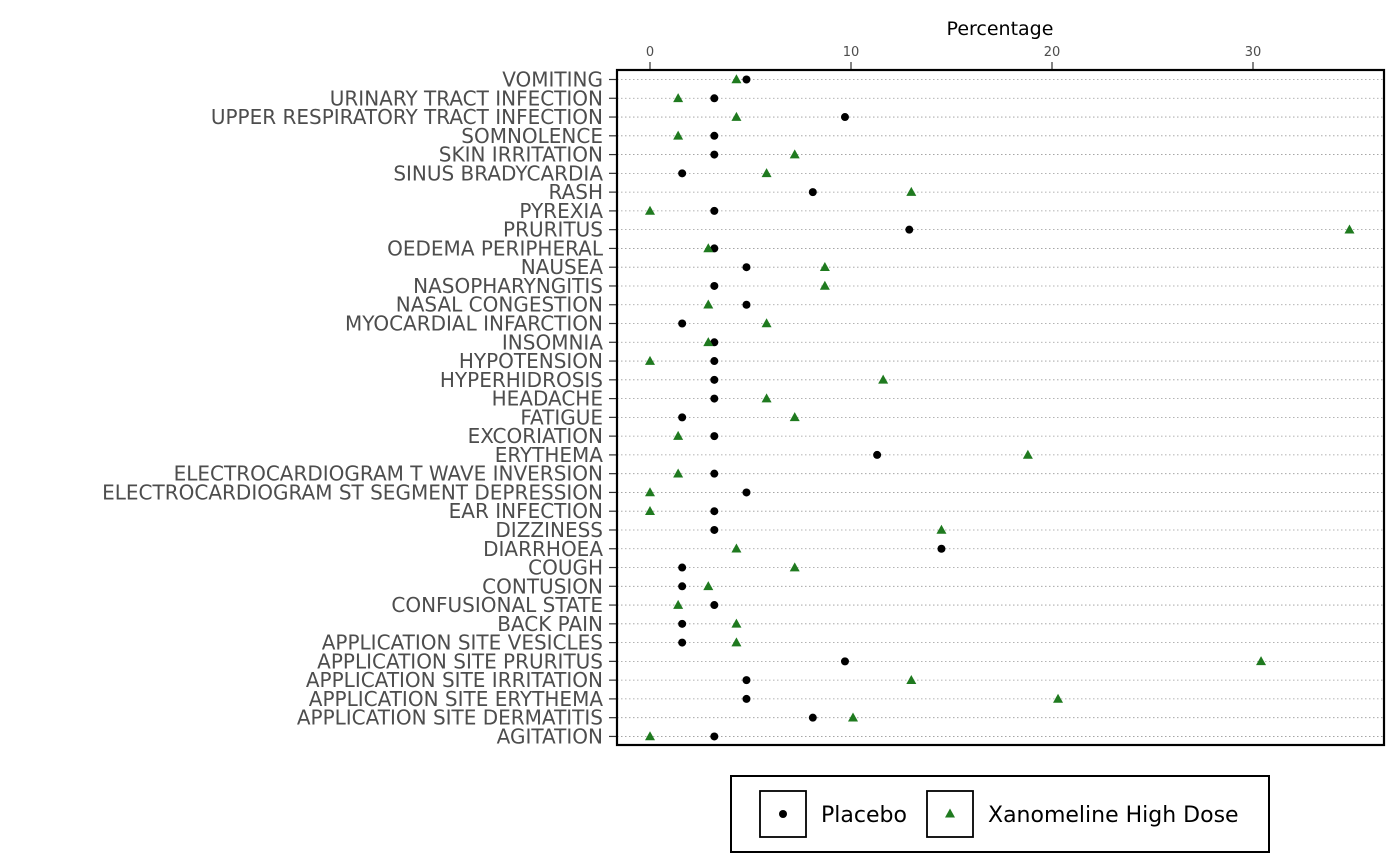 Image resolution: width=1400 pixels, height=866 pixels. Describe the element at coordinates (498, 173) in the screenshot. I see `y-tick-label-sinus-bradycardia: SINUS BRADYCARDIA` at that location.